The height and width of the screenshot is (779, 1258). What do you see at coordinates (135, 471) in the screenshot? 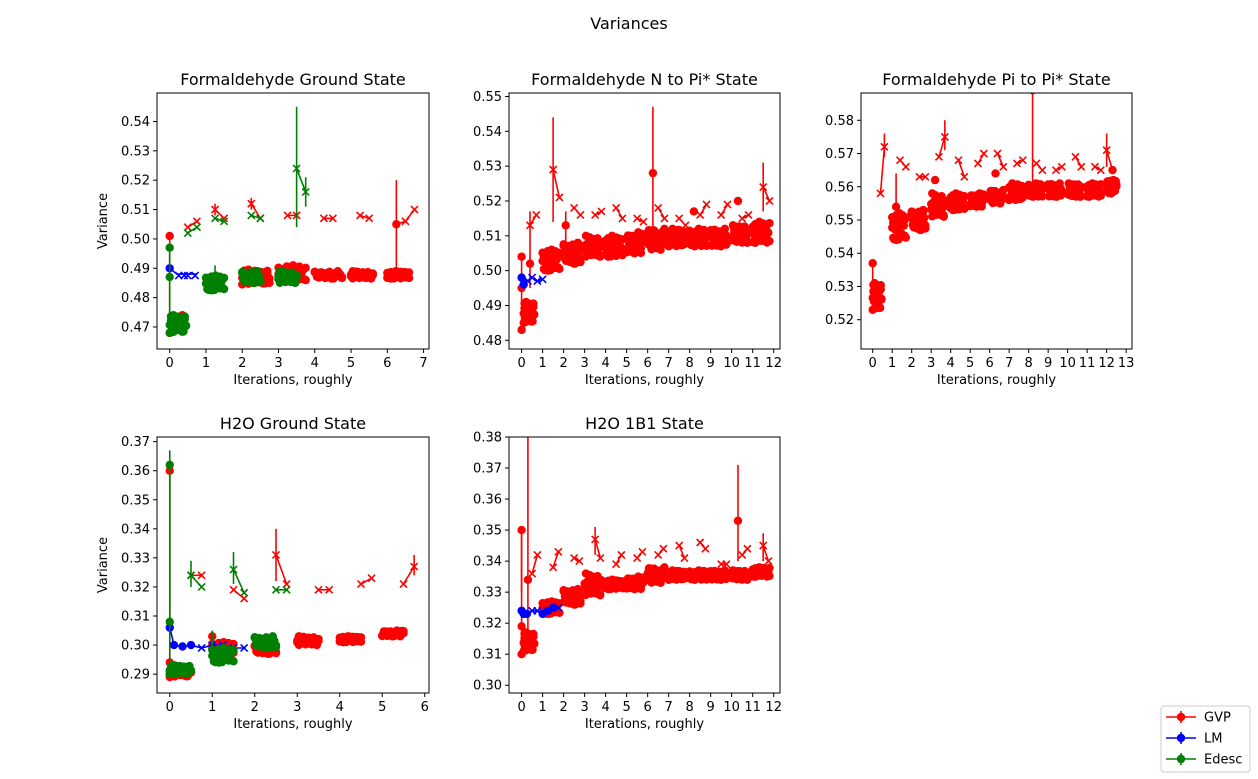
I see `y-tick-label: 0.36` at bounding box center [135, 471].